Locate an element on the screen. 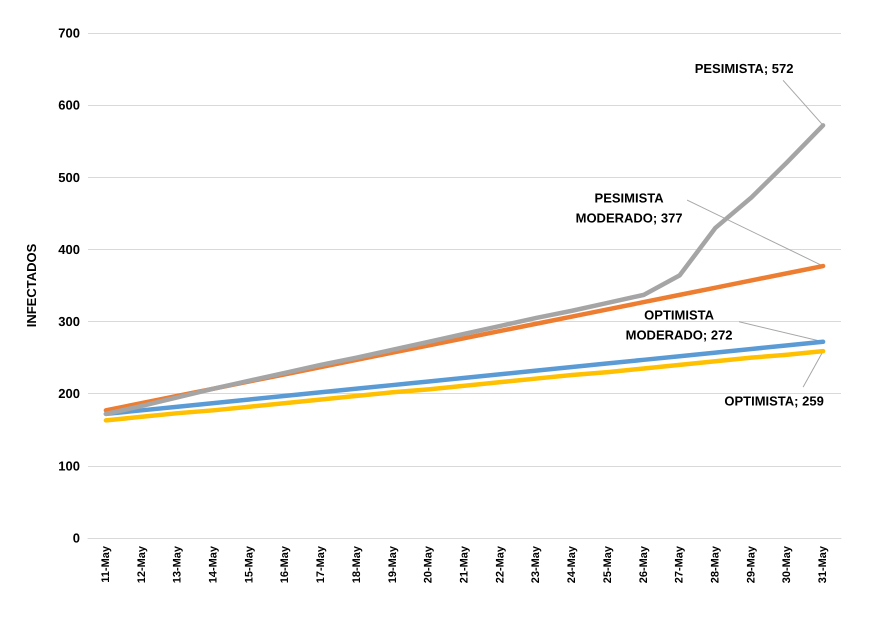 The image size is (884, 621). x-tick-label: 30-May is located at coordinates (787, 564).